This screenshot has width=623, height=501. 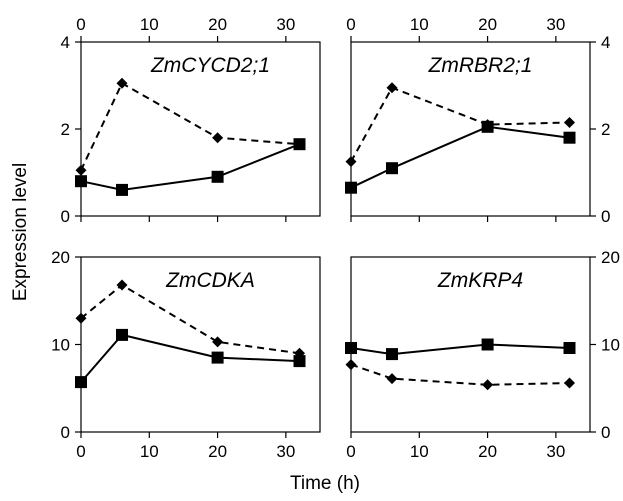 I want to click on panel-title: ZmRBR2;1, so click(x=480, y=65).